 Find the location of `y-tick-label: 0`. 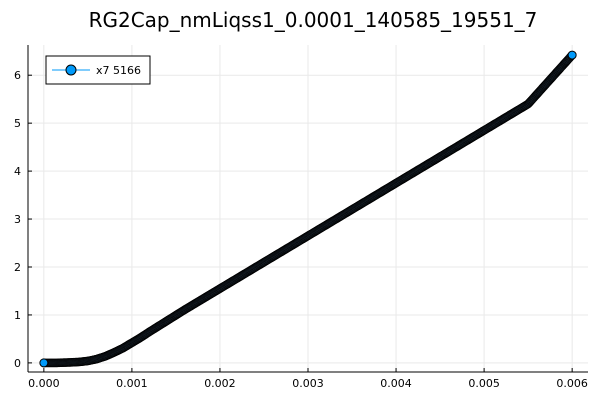

y-tick-label: 0 is located at coordinates (17, 363).